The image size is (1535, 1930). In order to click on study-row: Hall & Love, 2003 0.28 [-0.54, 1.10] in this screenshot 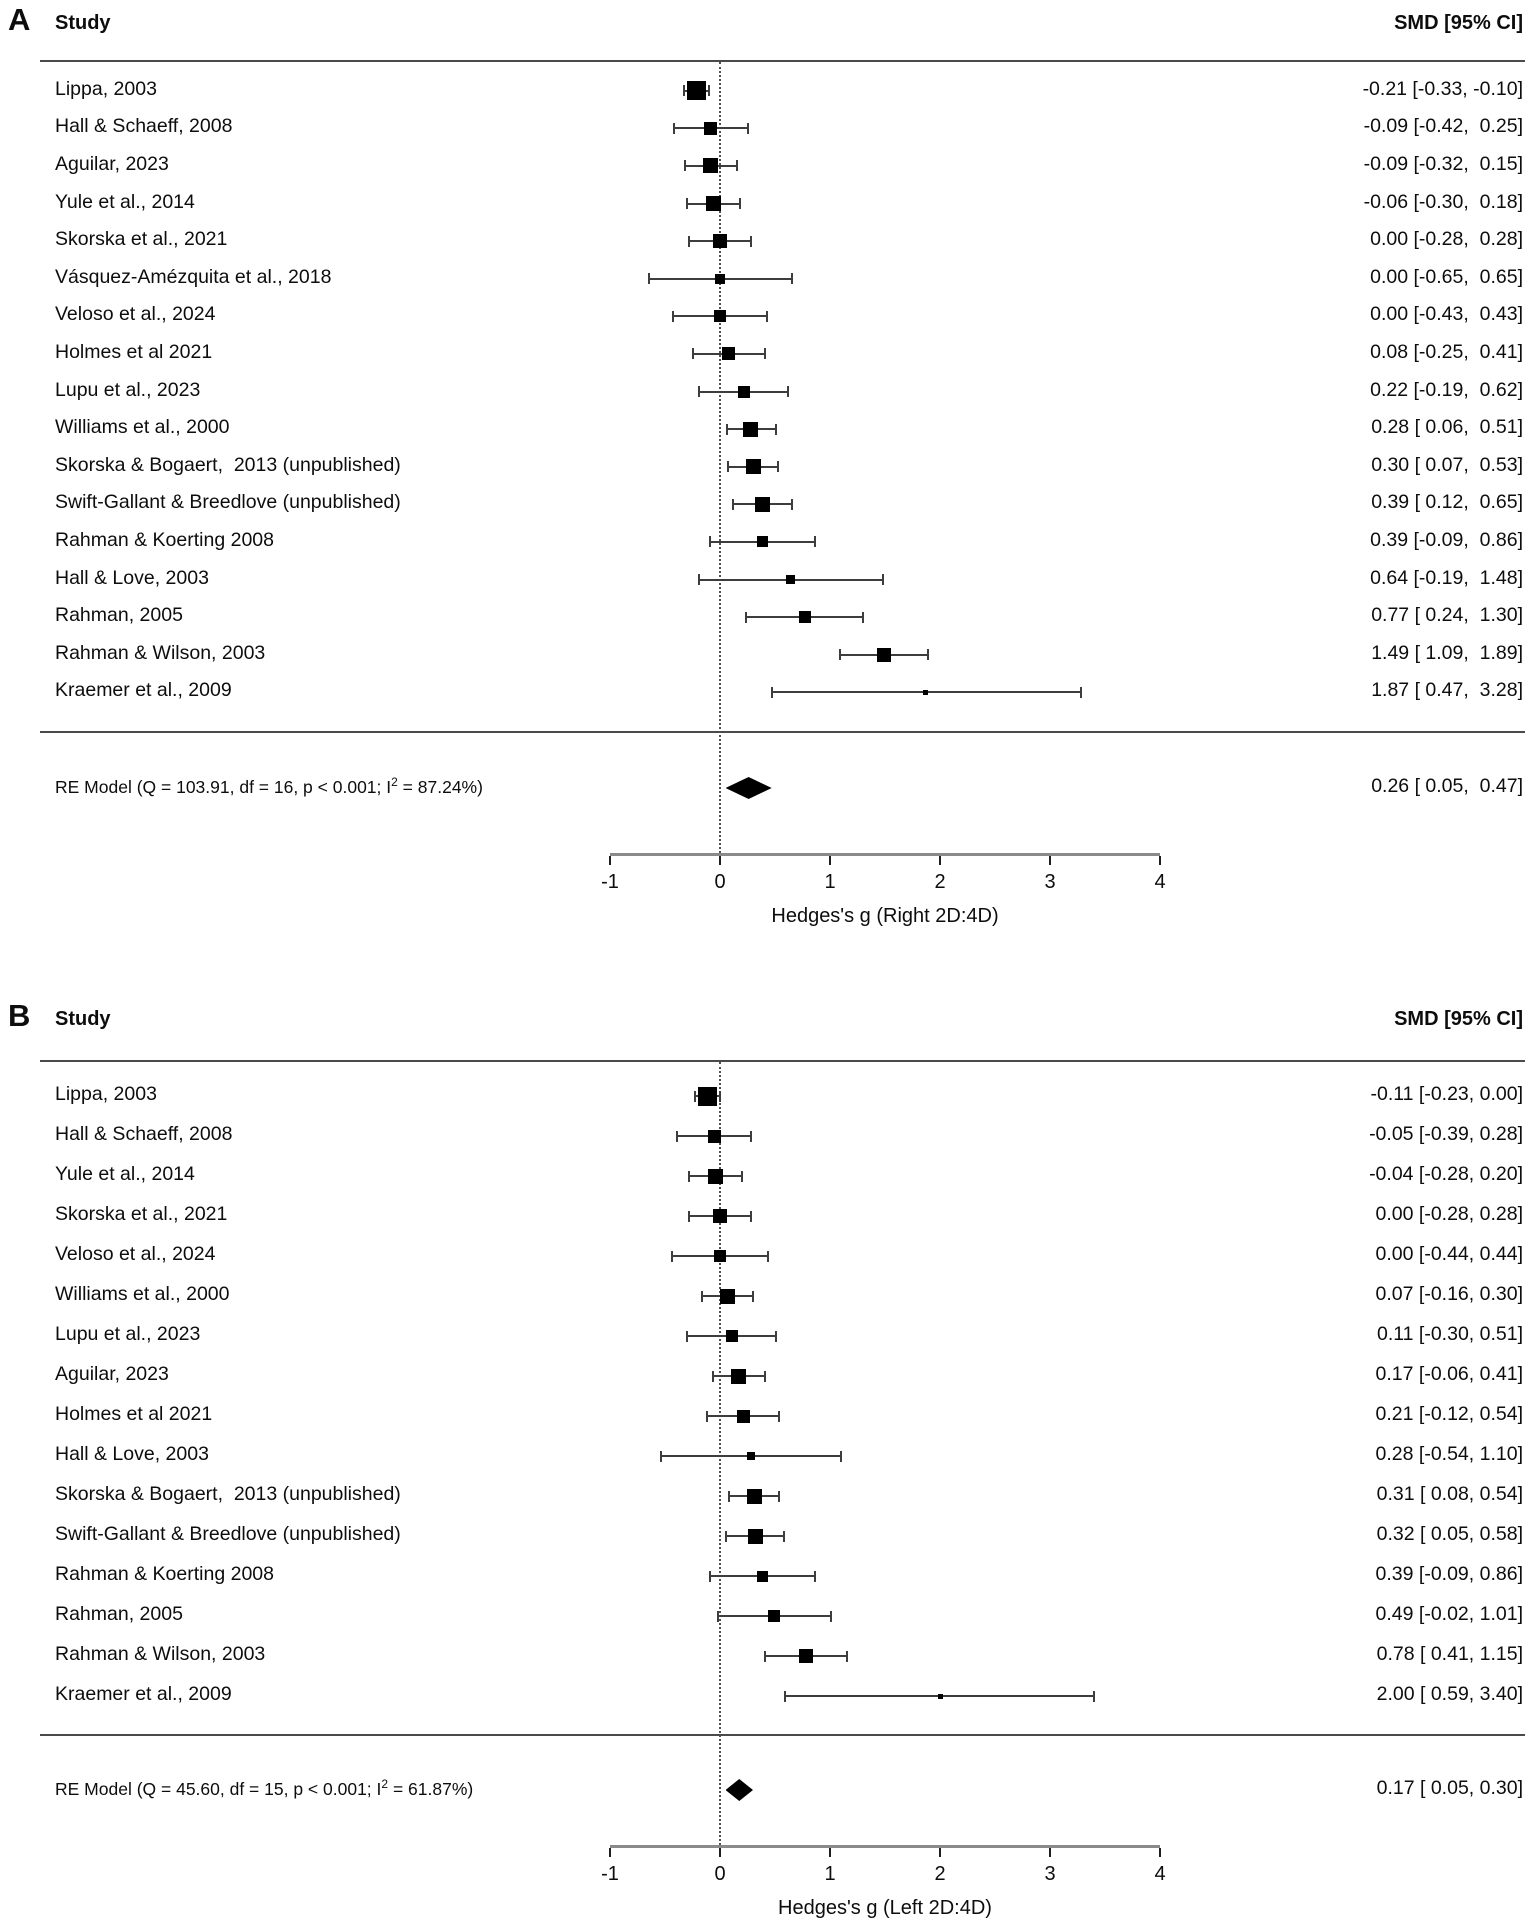, I will do `click(767, 1456)`.